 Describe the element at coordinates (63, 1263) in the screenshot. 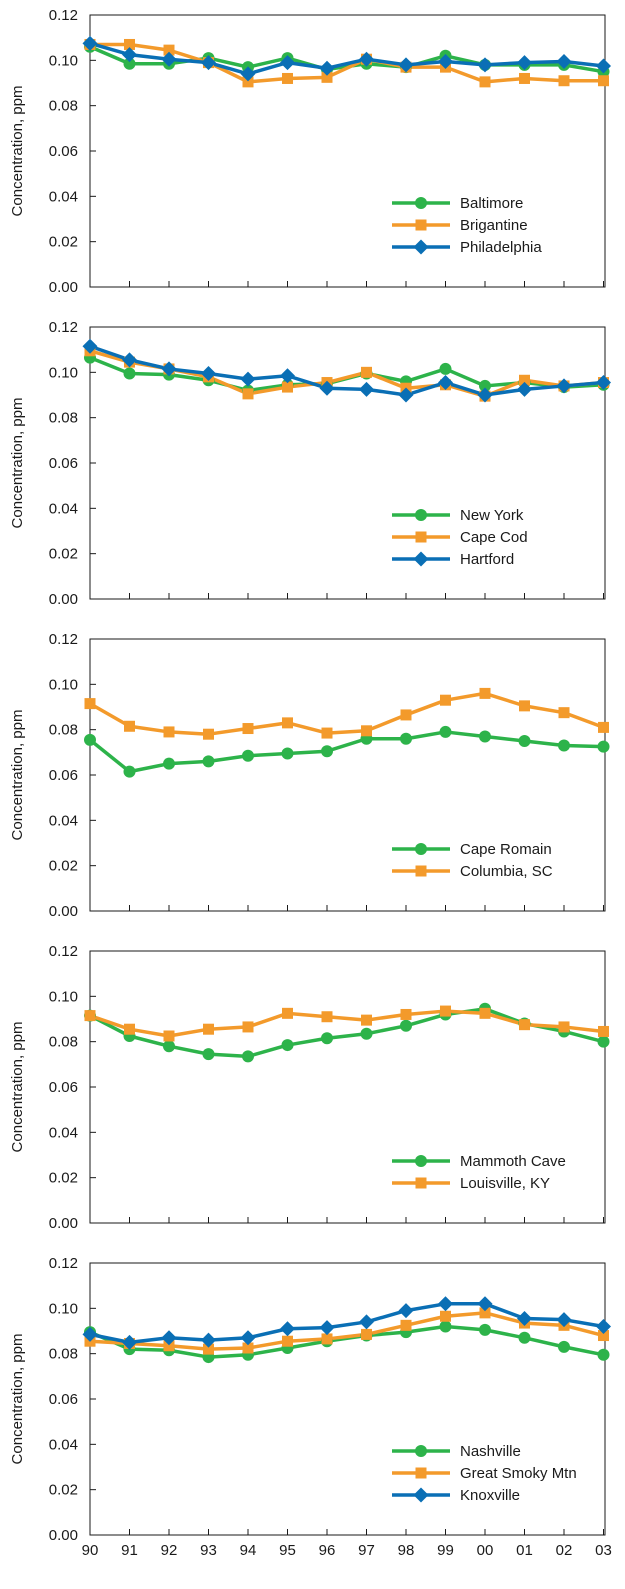

I see `y-tick-label: 0.12` at that location.